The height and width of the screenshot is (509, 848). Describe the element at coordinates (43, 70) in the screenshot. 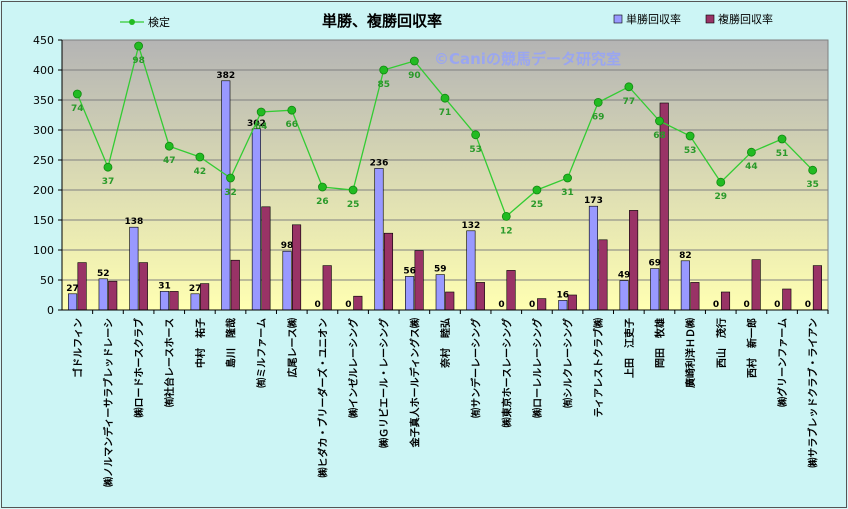

I see `y-tick-label: 400` at that location.